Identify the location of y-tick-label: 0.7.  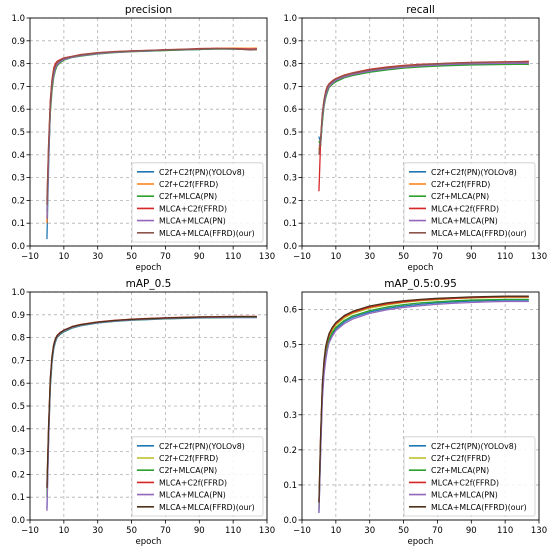
(18, 361).